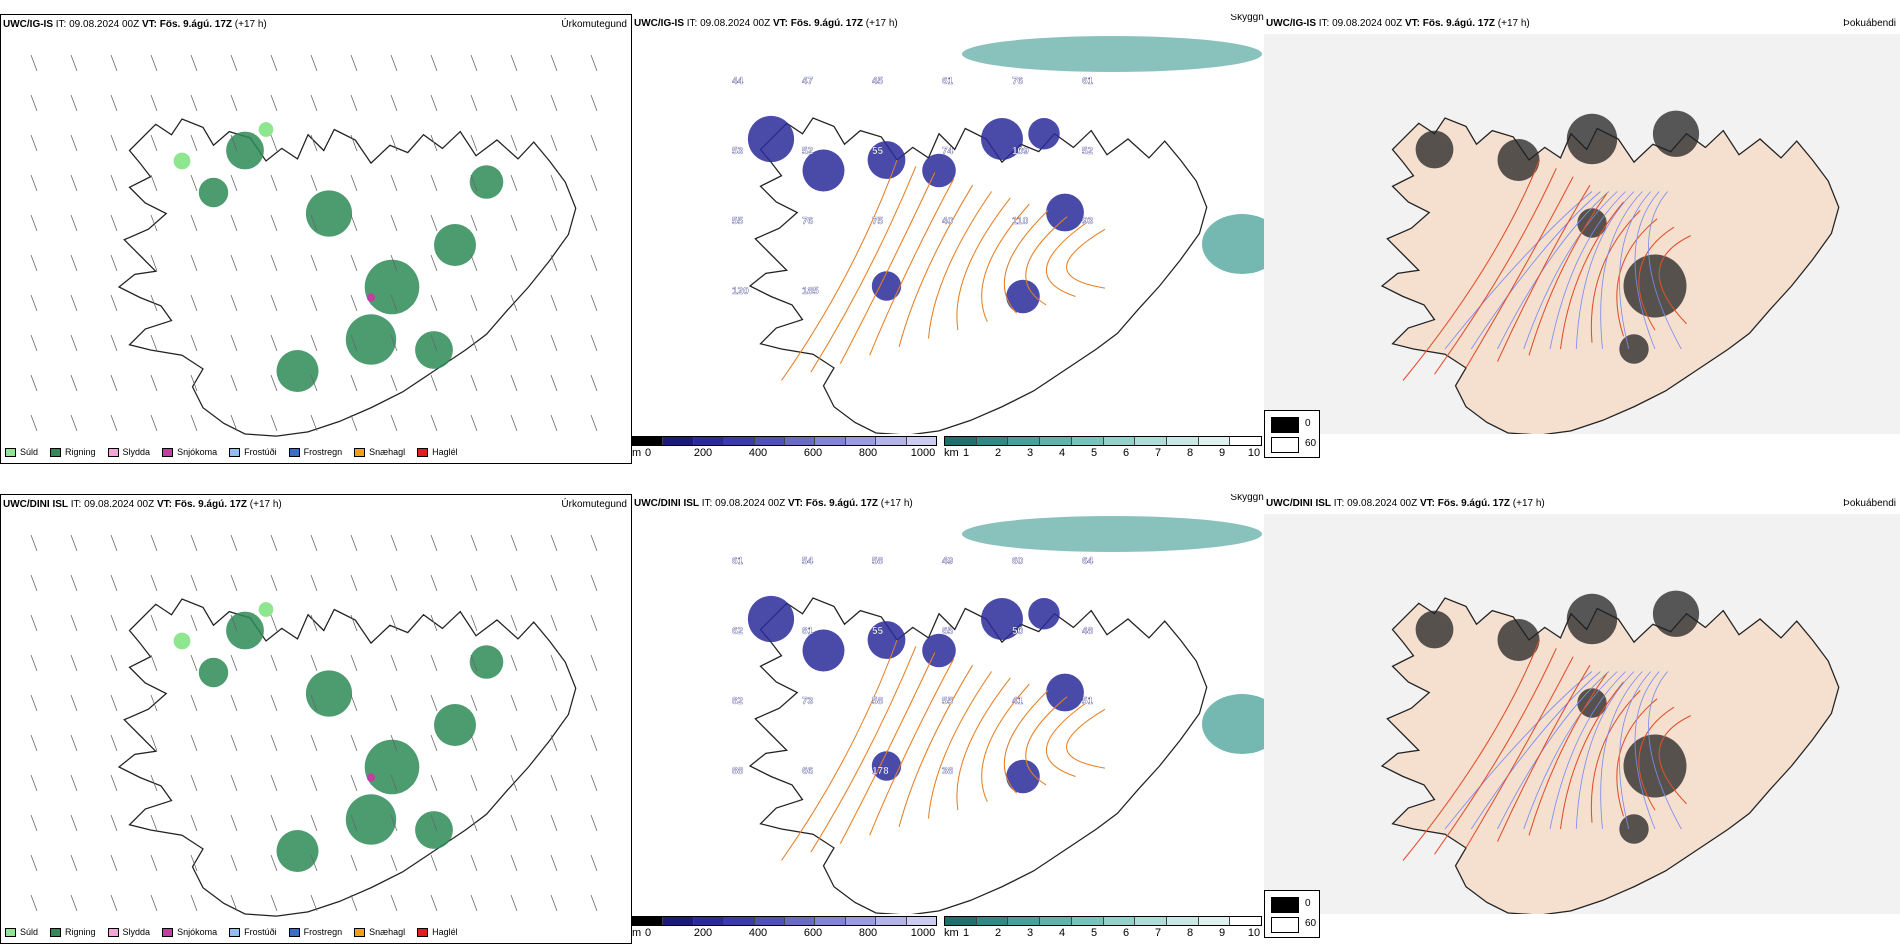  What do you see at coordinates (314, 245) in the screenshot?
I see `iceland-map` at bounding box center [314, 245].